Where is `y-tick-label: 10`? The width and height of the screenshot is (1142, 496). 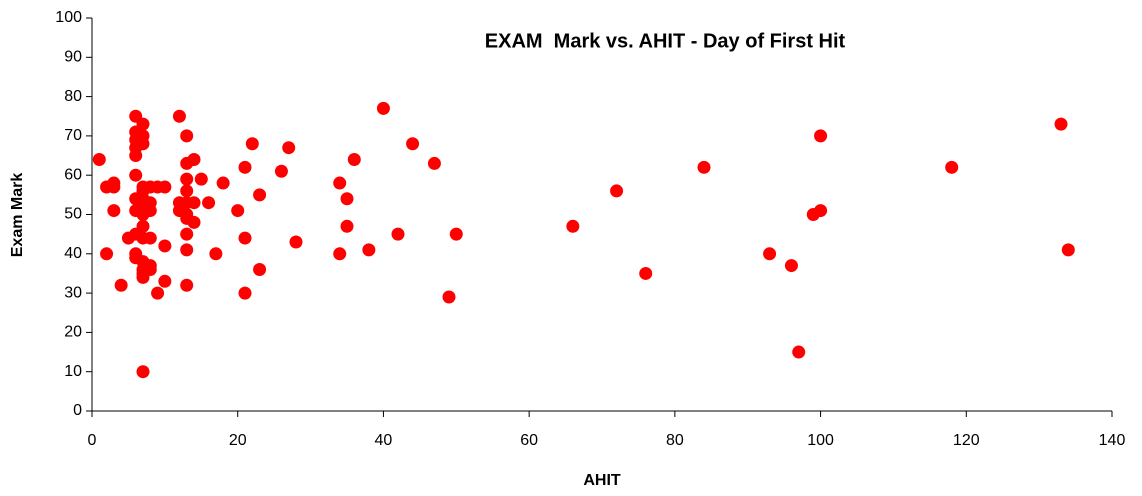
y-tick-label: 10 is located at coordinates (73, 371).